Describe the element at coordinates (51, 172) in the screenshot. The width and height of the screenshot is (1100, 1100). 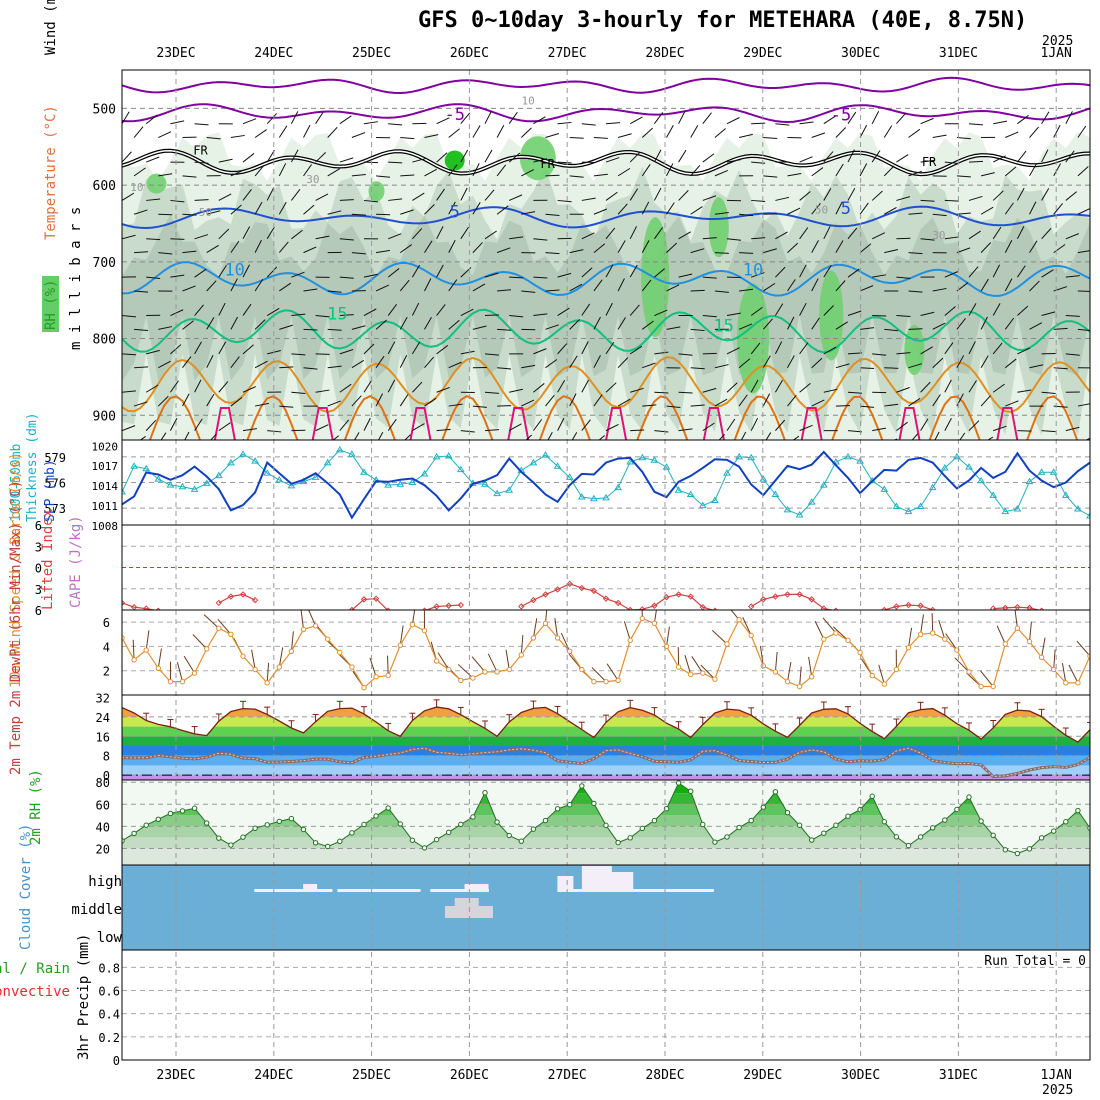
I see `upper-ylabel-part: Temperature (°C)` at that location.